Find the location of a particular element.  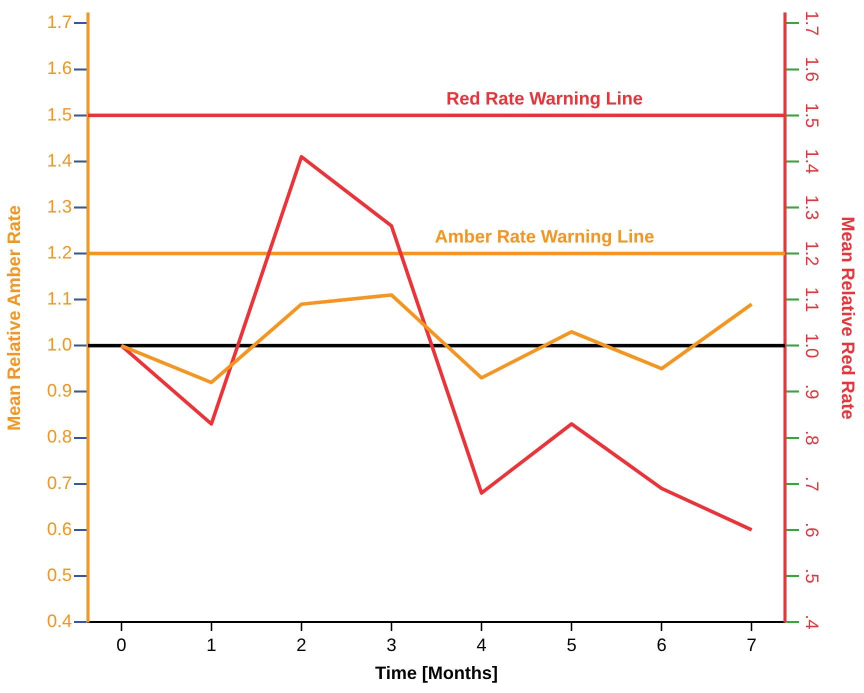

y-tick-label: 0.9 is located at coordinates (59, 390).